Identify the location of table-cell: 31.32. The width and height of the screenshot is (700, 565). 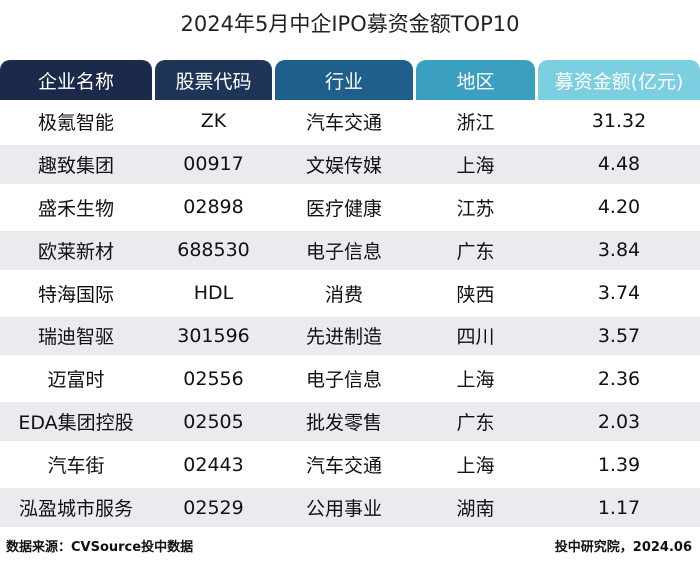
(619, 121).